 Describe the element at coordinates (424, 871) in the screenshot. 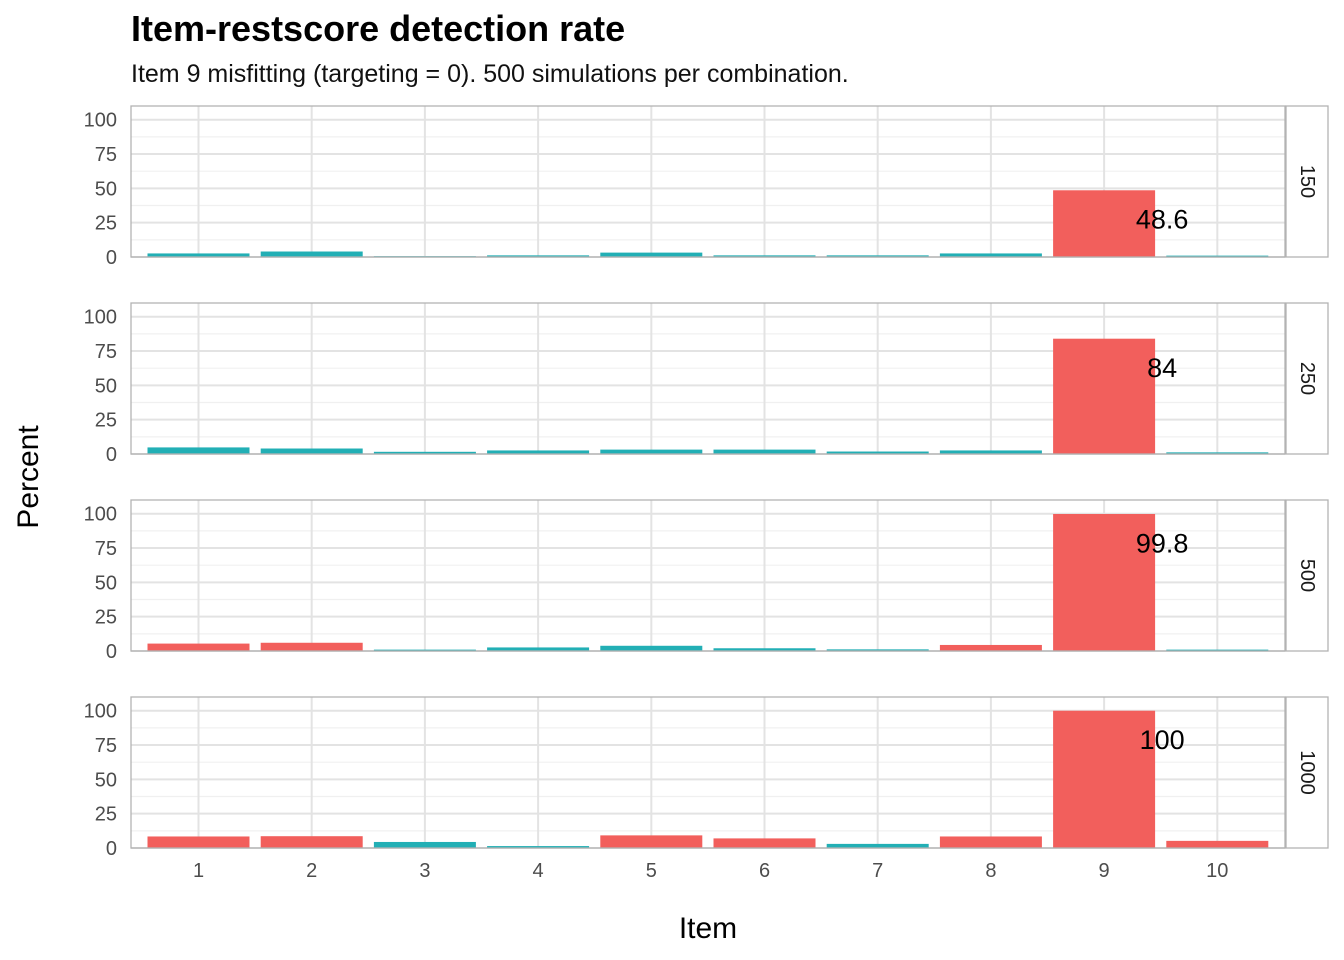

I see `x-tick-label: 3` at that location.